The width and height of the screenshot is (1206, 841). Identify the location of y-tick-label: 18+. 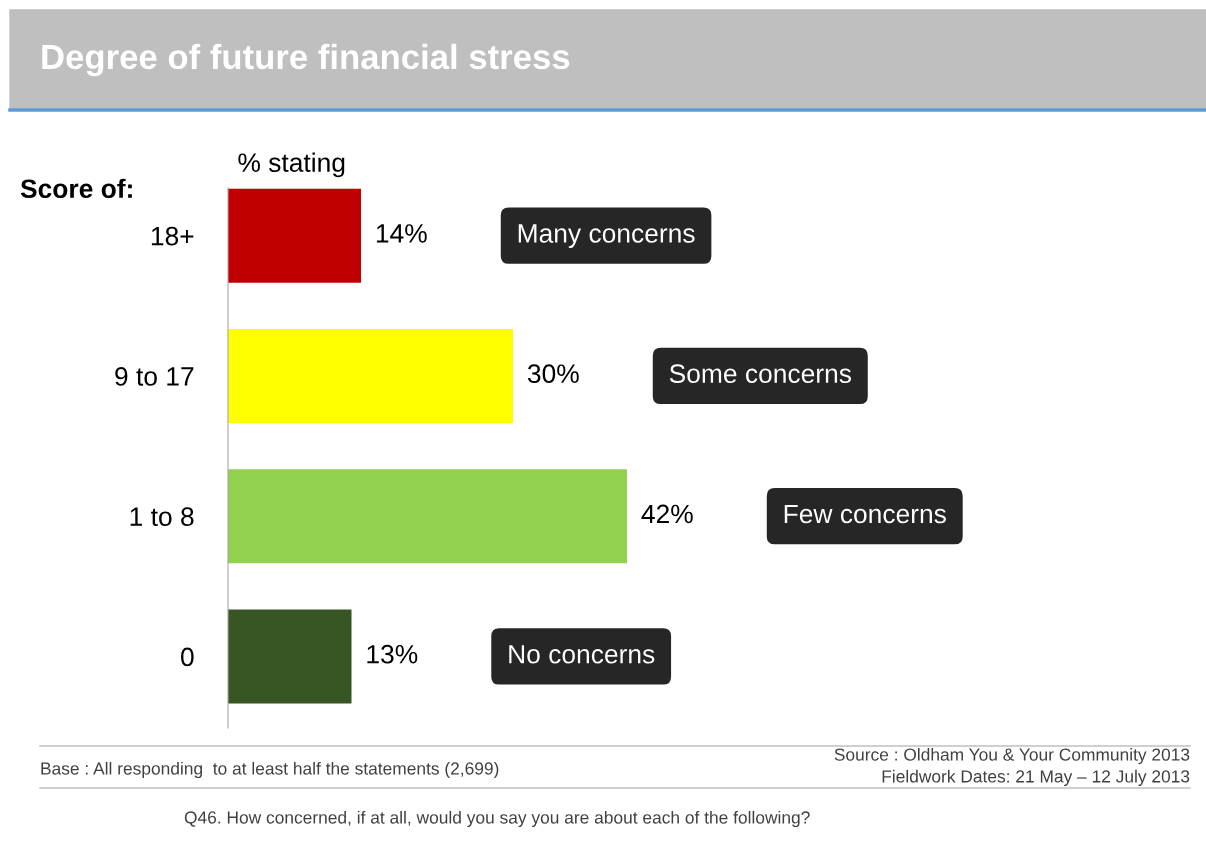
(172, 236).